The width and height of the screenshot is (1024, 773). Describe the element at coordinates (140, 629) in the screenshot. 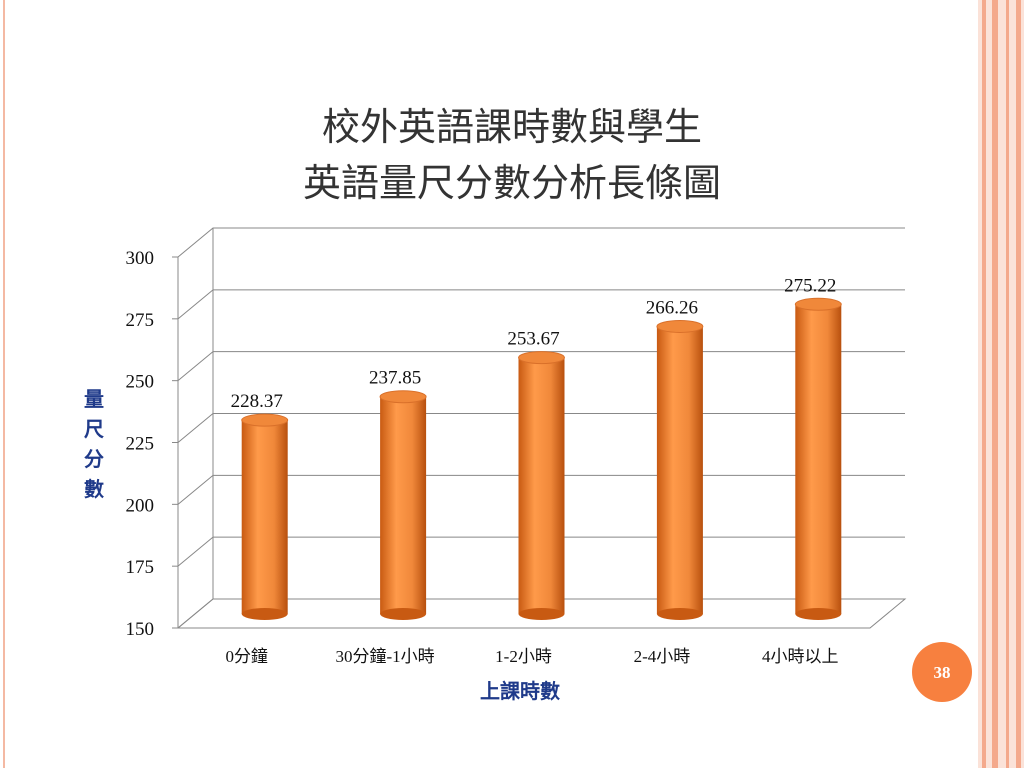

I see `y-tick-label: 150` at that location.